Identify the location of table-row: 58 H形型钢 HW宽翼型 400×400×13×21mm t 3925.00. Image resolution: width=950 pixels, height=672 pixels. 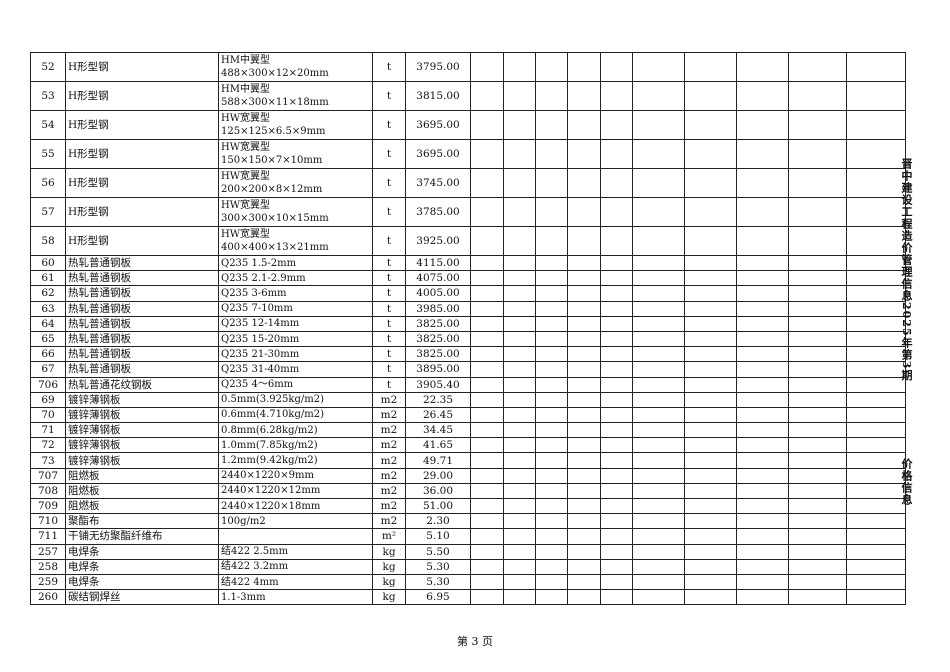
(468, 241).